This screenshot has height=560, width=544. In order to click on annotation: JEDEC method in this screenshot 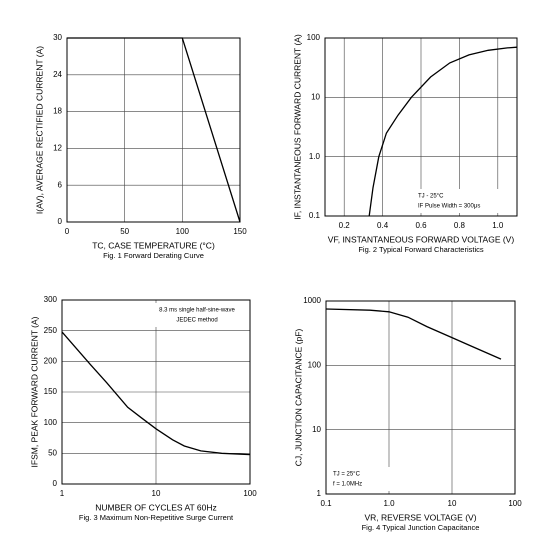, I will do `click(196, 321)`.